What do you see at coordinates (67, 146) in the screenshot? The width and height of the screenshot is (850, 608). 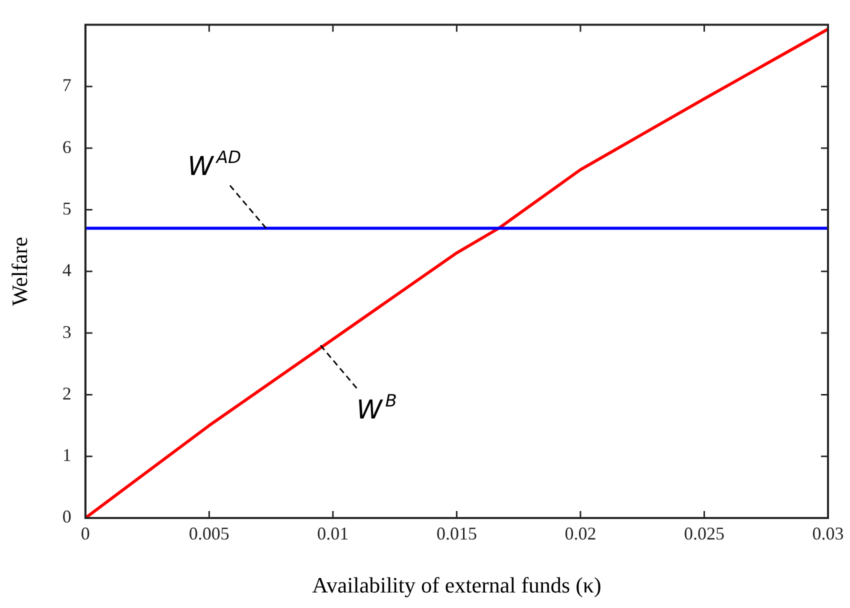 I see `y-tick-label: 6` at bounding box center [67, 146].